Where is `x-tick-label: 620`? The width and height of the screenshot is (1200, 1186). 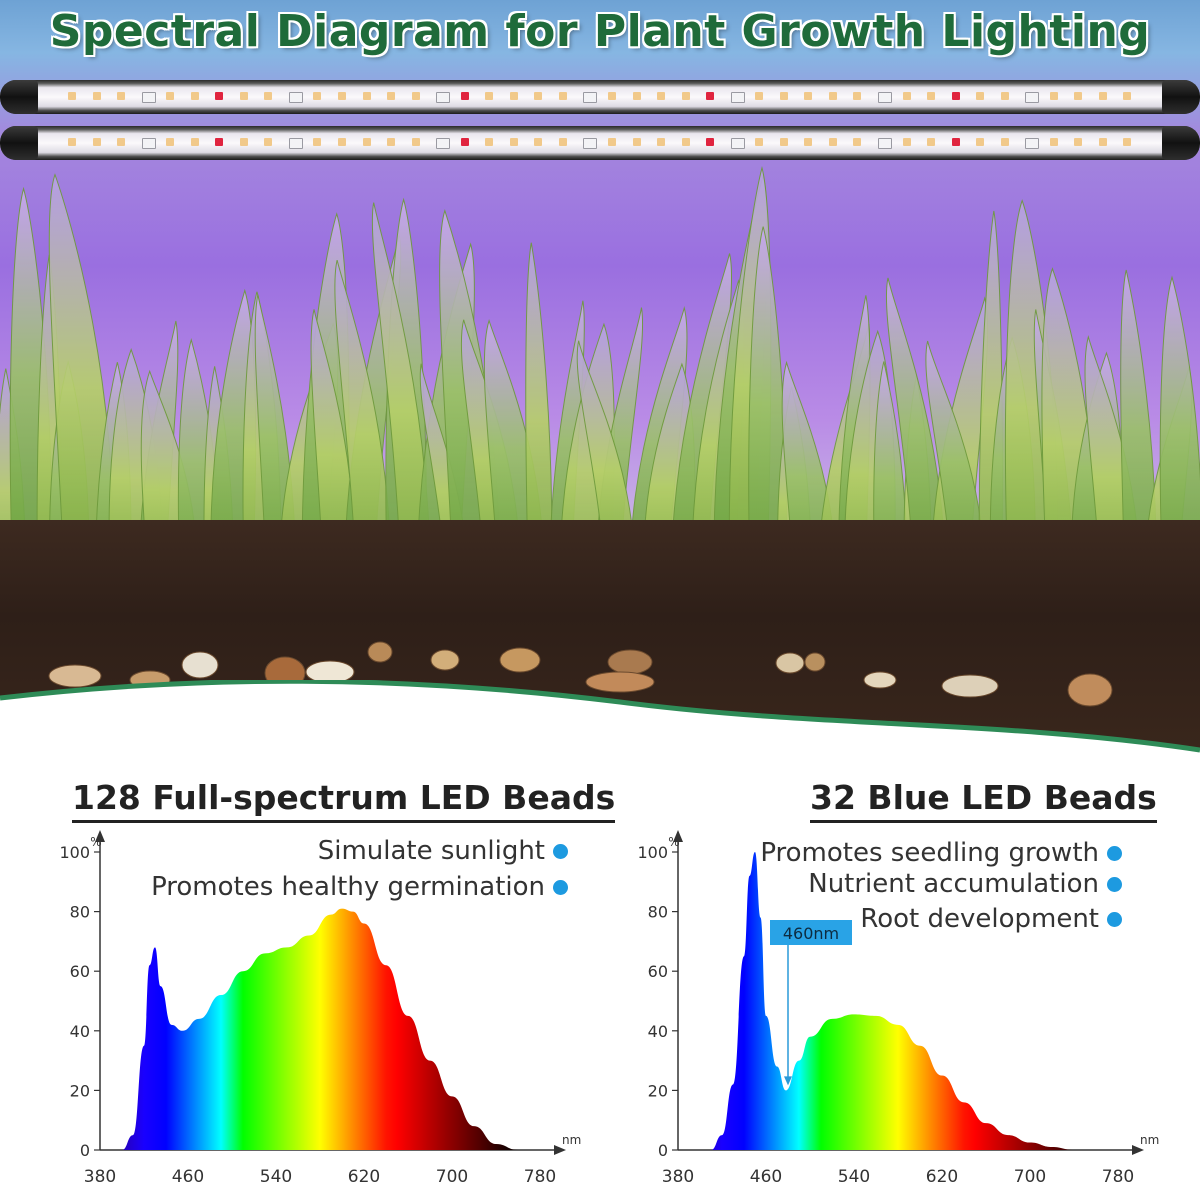 x-tick-label: 620 is located at coordinates (364, 1176).